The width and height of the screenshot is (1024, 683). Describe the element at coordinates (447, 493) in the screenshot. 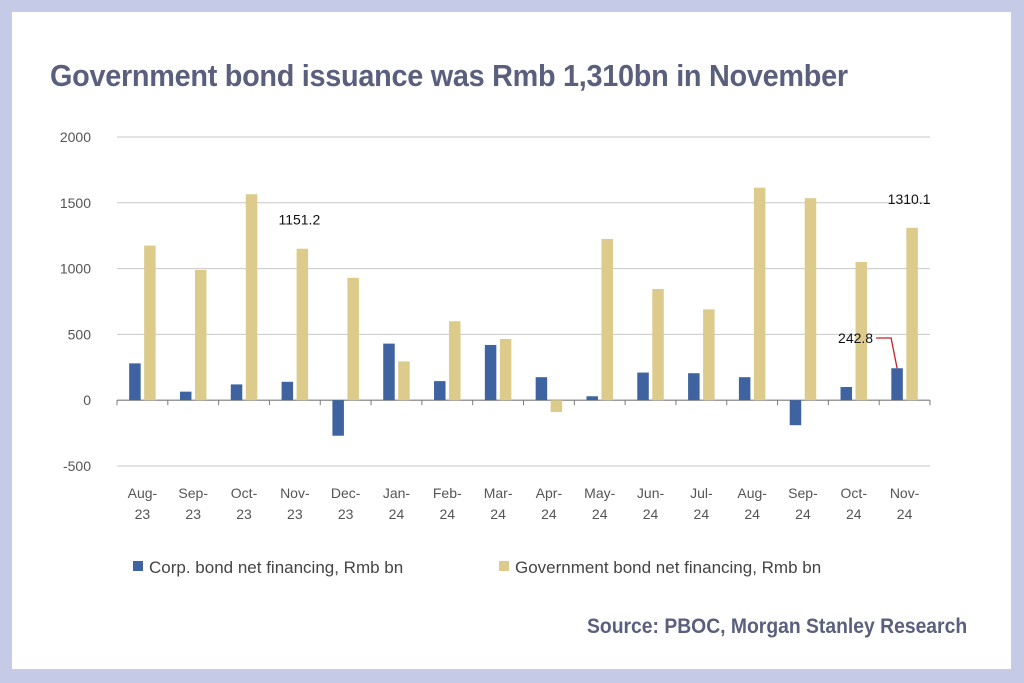

I see `x-tick-label: Feb-` at that location.